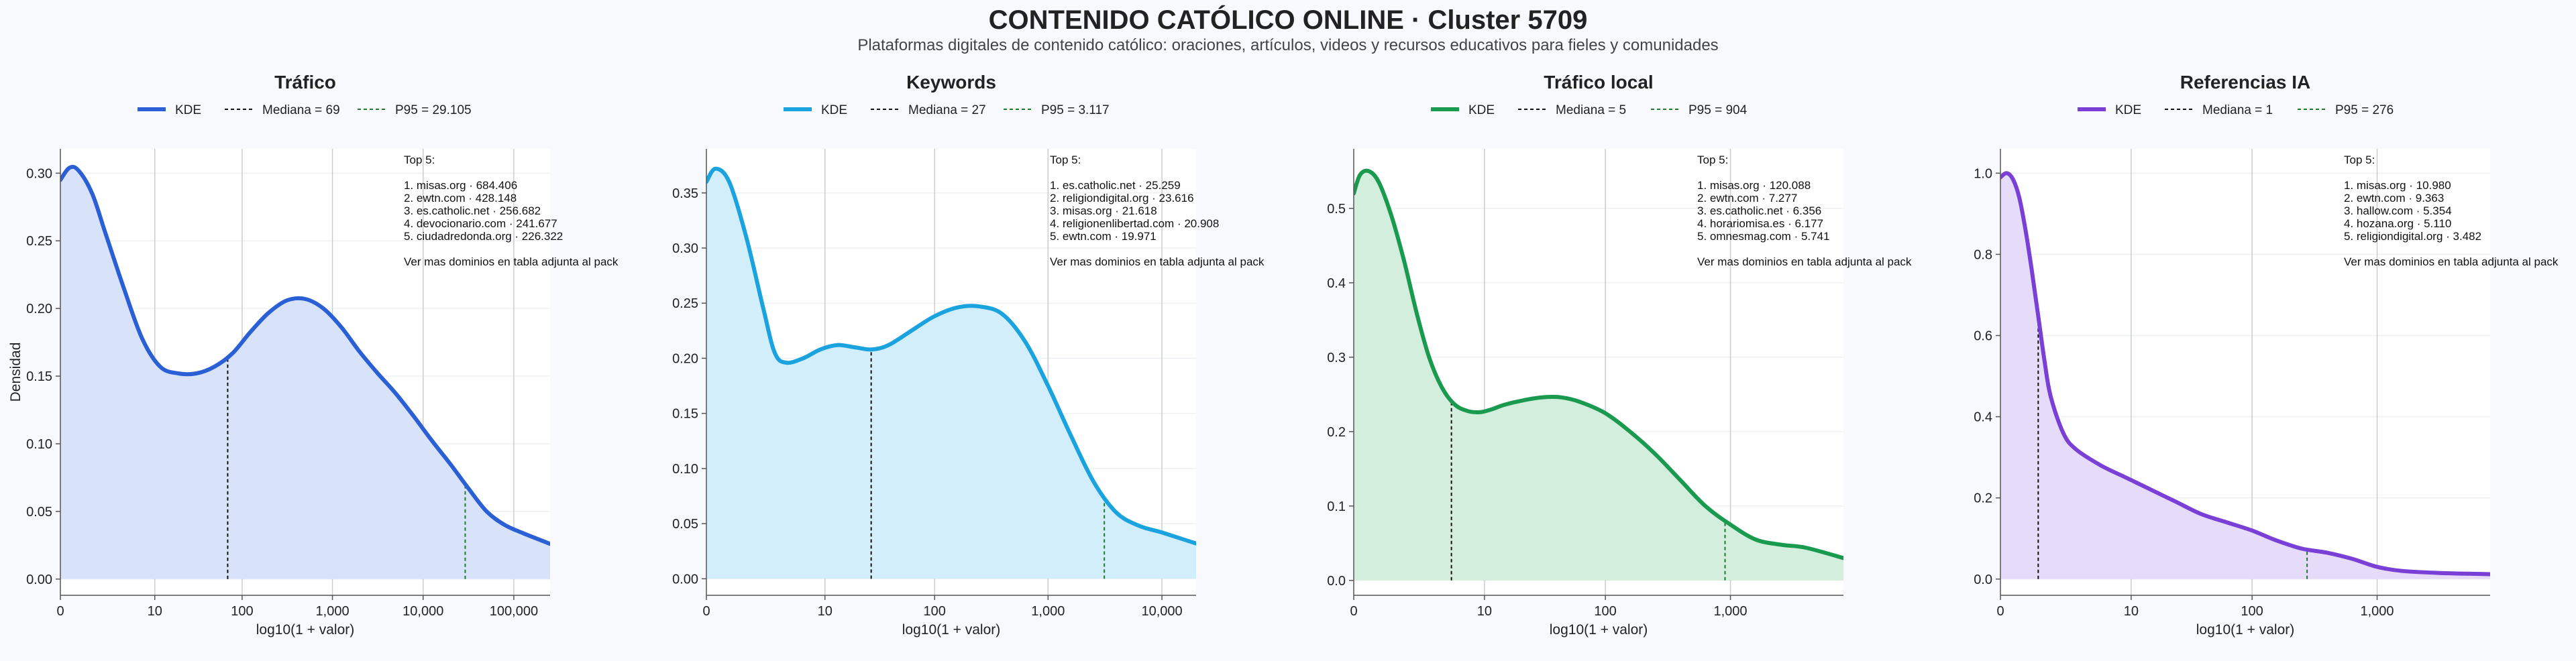 The height and width of the screenshot is (661, 2576). Describe the element at coordinates (2412, 236) in the screenshot. I see `top5-item: 5. religiondigital.org · 3.482` at that location.